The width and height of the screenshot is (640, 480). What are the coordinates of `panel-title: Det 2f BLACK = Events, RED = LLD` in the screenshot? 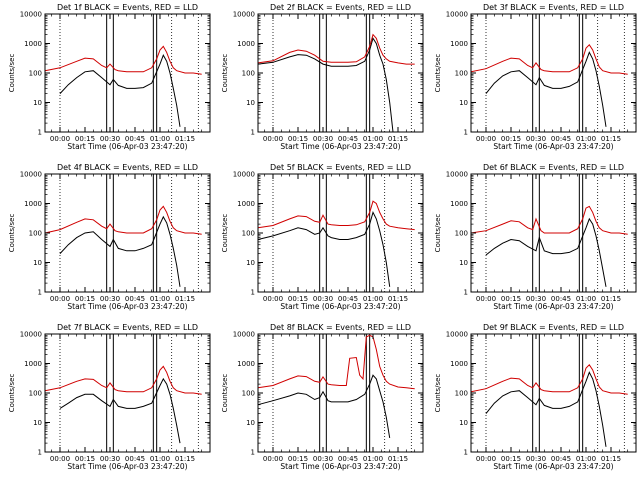 It's located at (340, 7).